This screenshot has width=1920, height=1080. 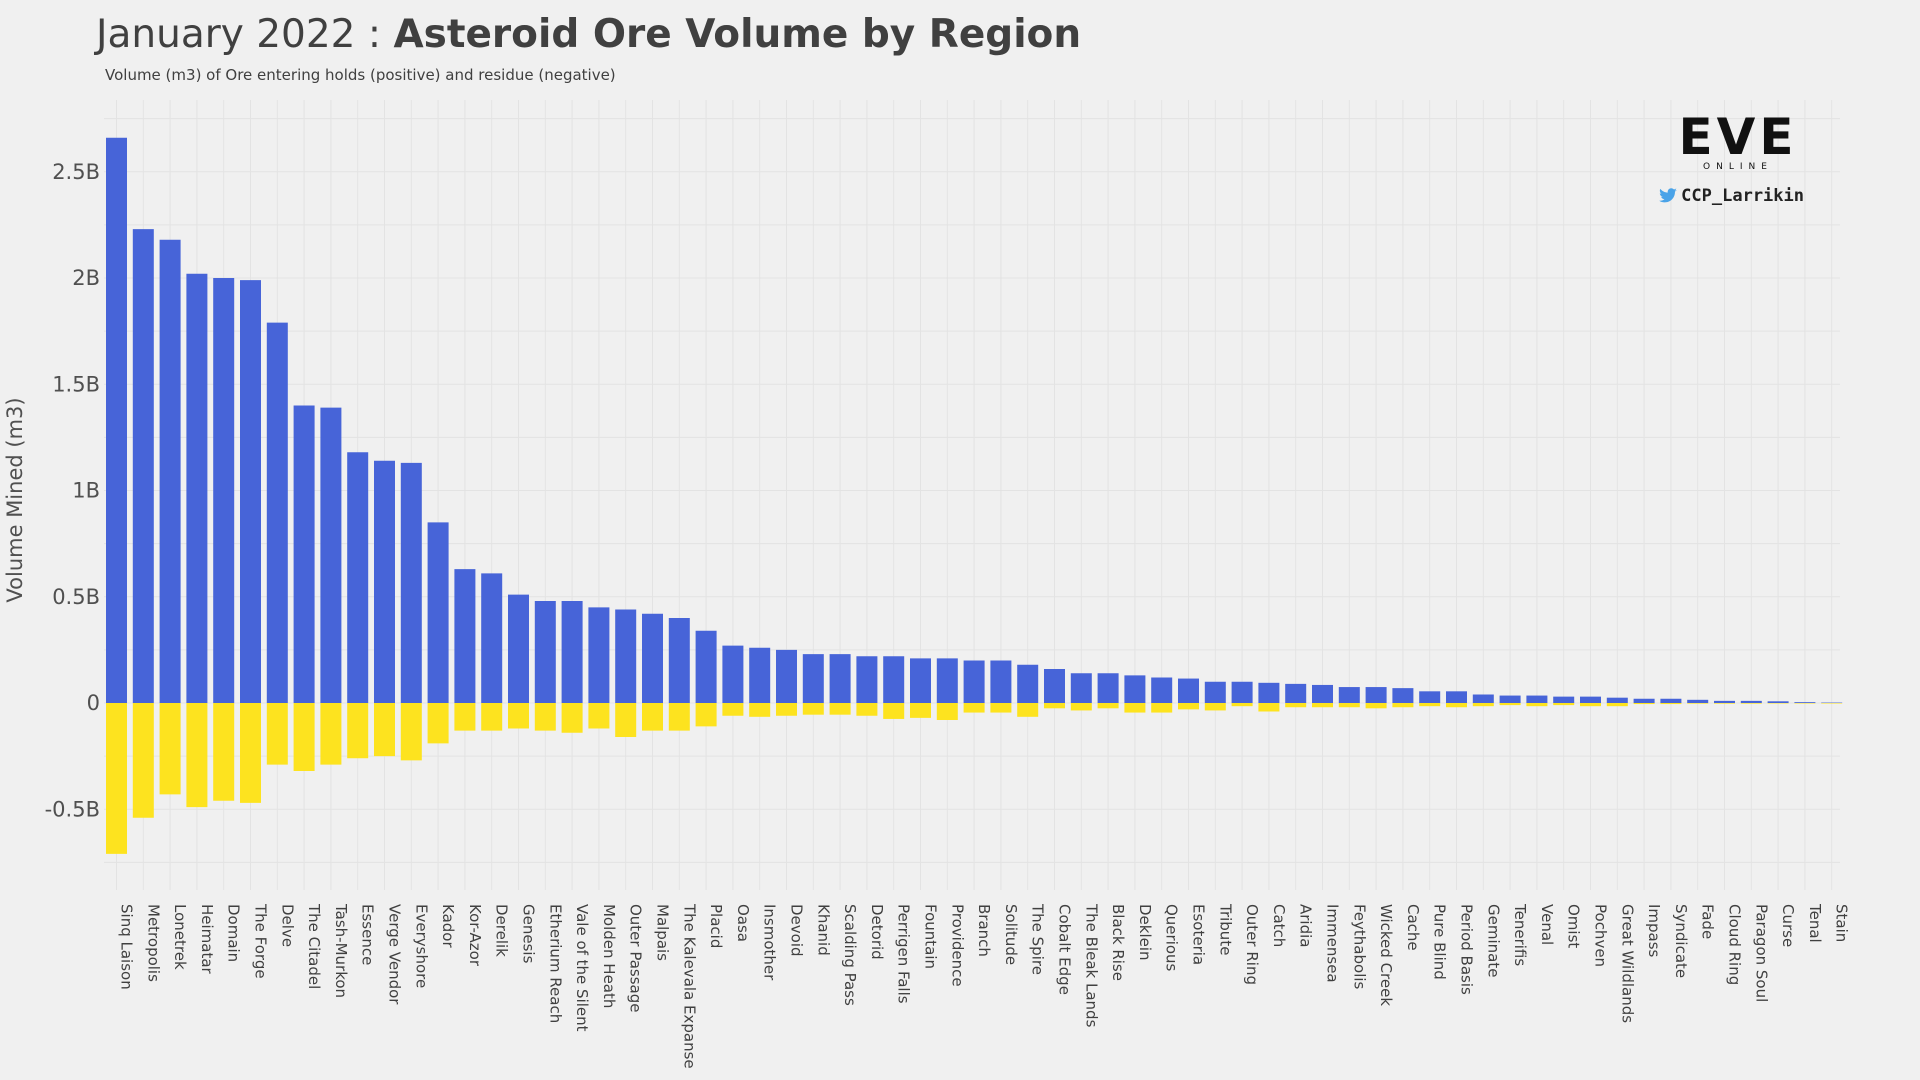 What do you see at coordinates (689, 986) in the screenshot?
I see `category-label: The Kalevala Expanse` at bounding box center [689, 986].